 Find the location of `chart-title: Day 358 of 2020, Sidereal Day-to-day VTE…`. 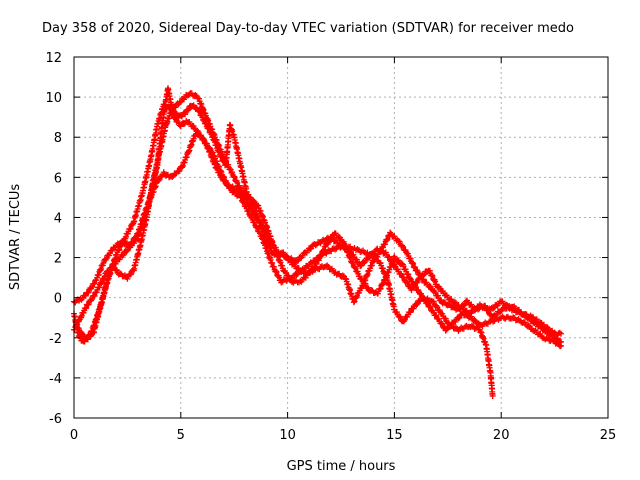

chart-title: Day 358 of 2020, Sidereal Day-to-day VTE… is located at coordinates (308, 28).